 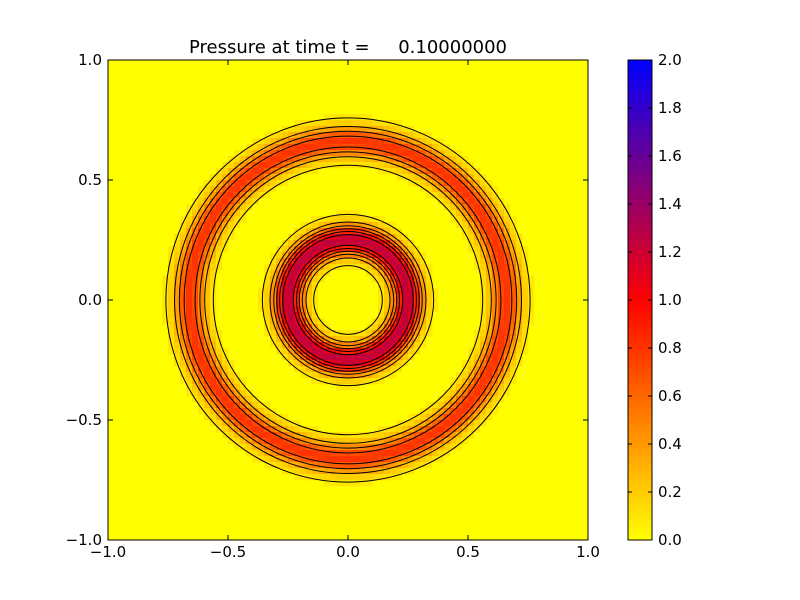 What do you see at coordinates (348, 300) in the screenshot?
I see `contour-line` at bounding box center [348, 300].